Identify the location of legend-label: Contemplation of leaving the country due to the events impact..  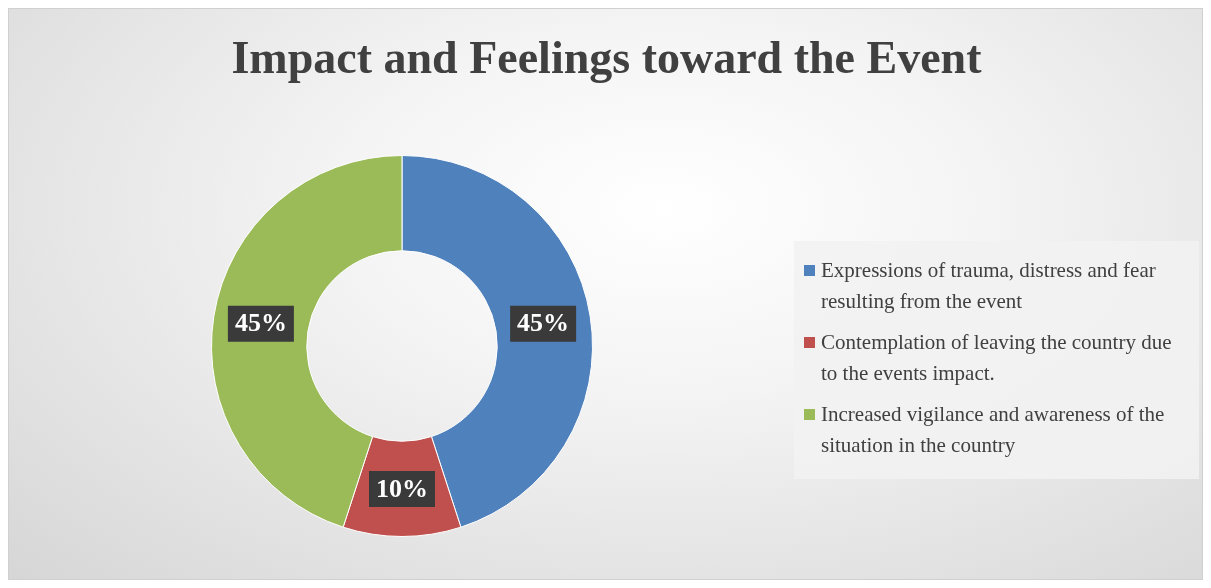
(997, 358).